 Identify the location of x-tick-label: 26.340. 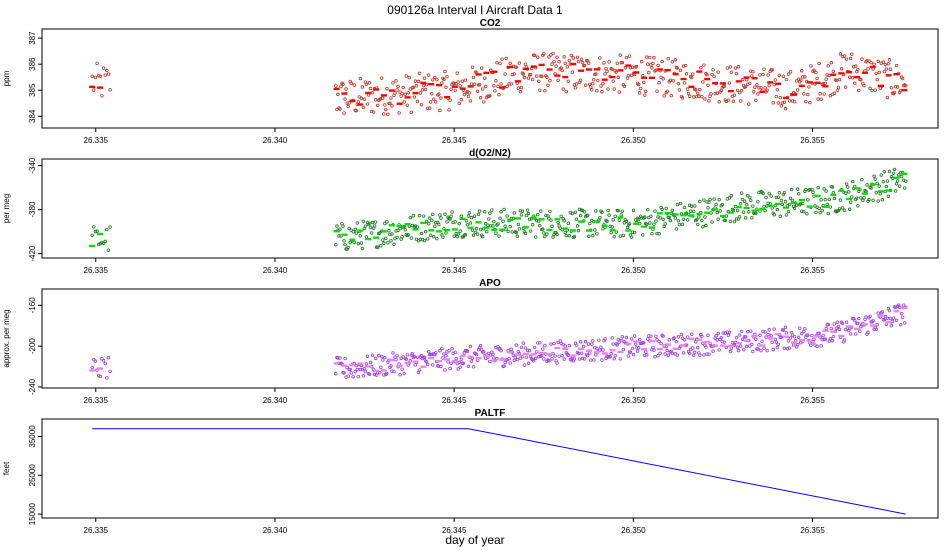
(275, 140).